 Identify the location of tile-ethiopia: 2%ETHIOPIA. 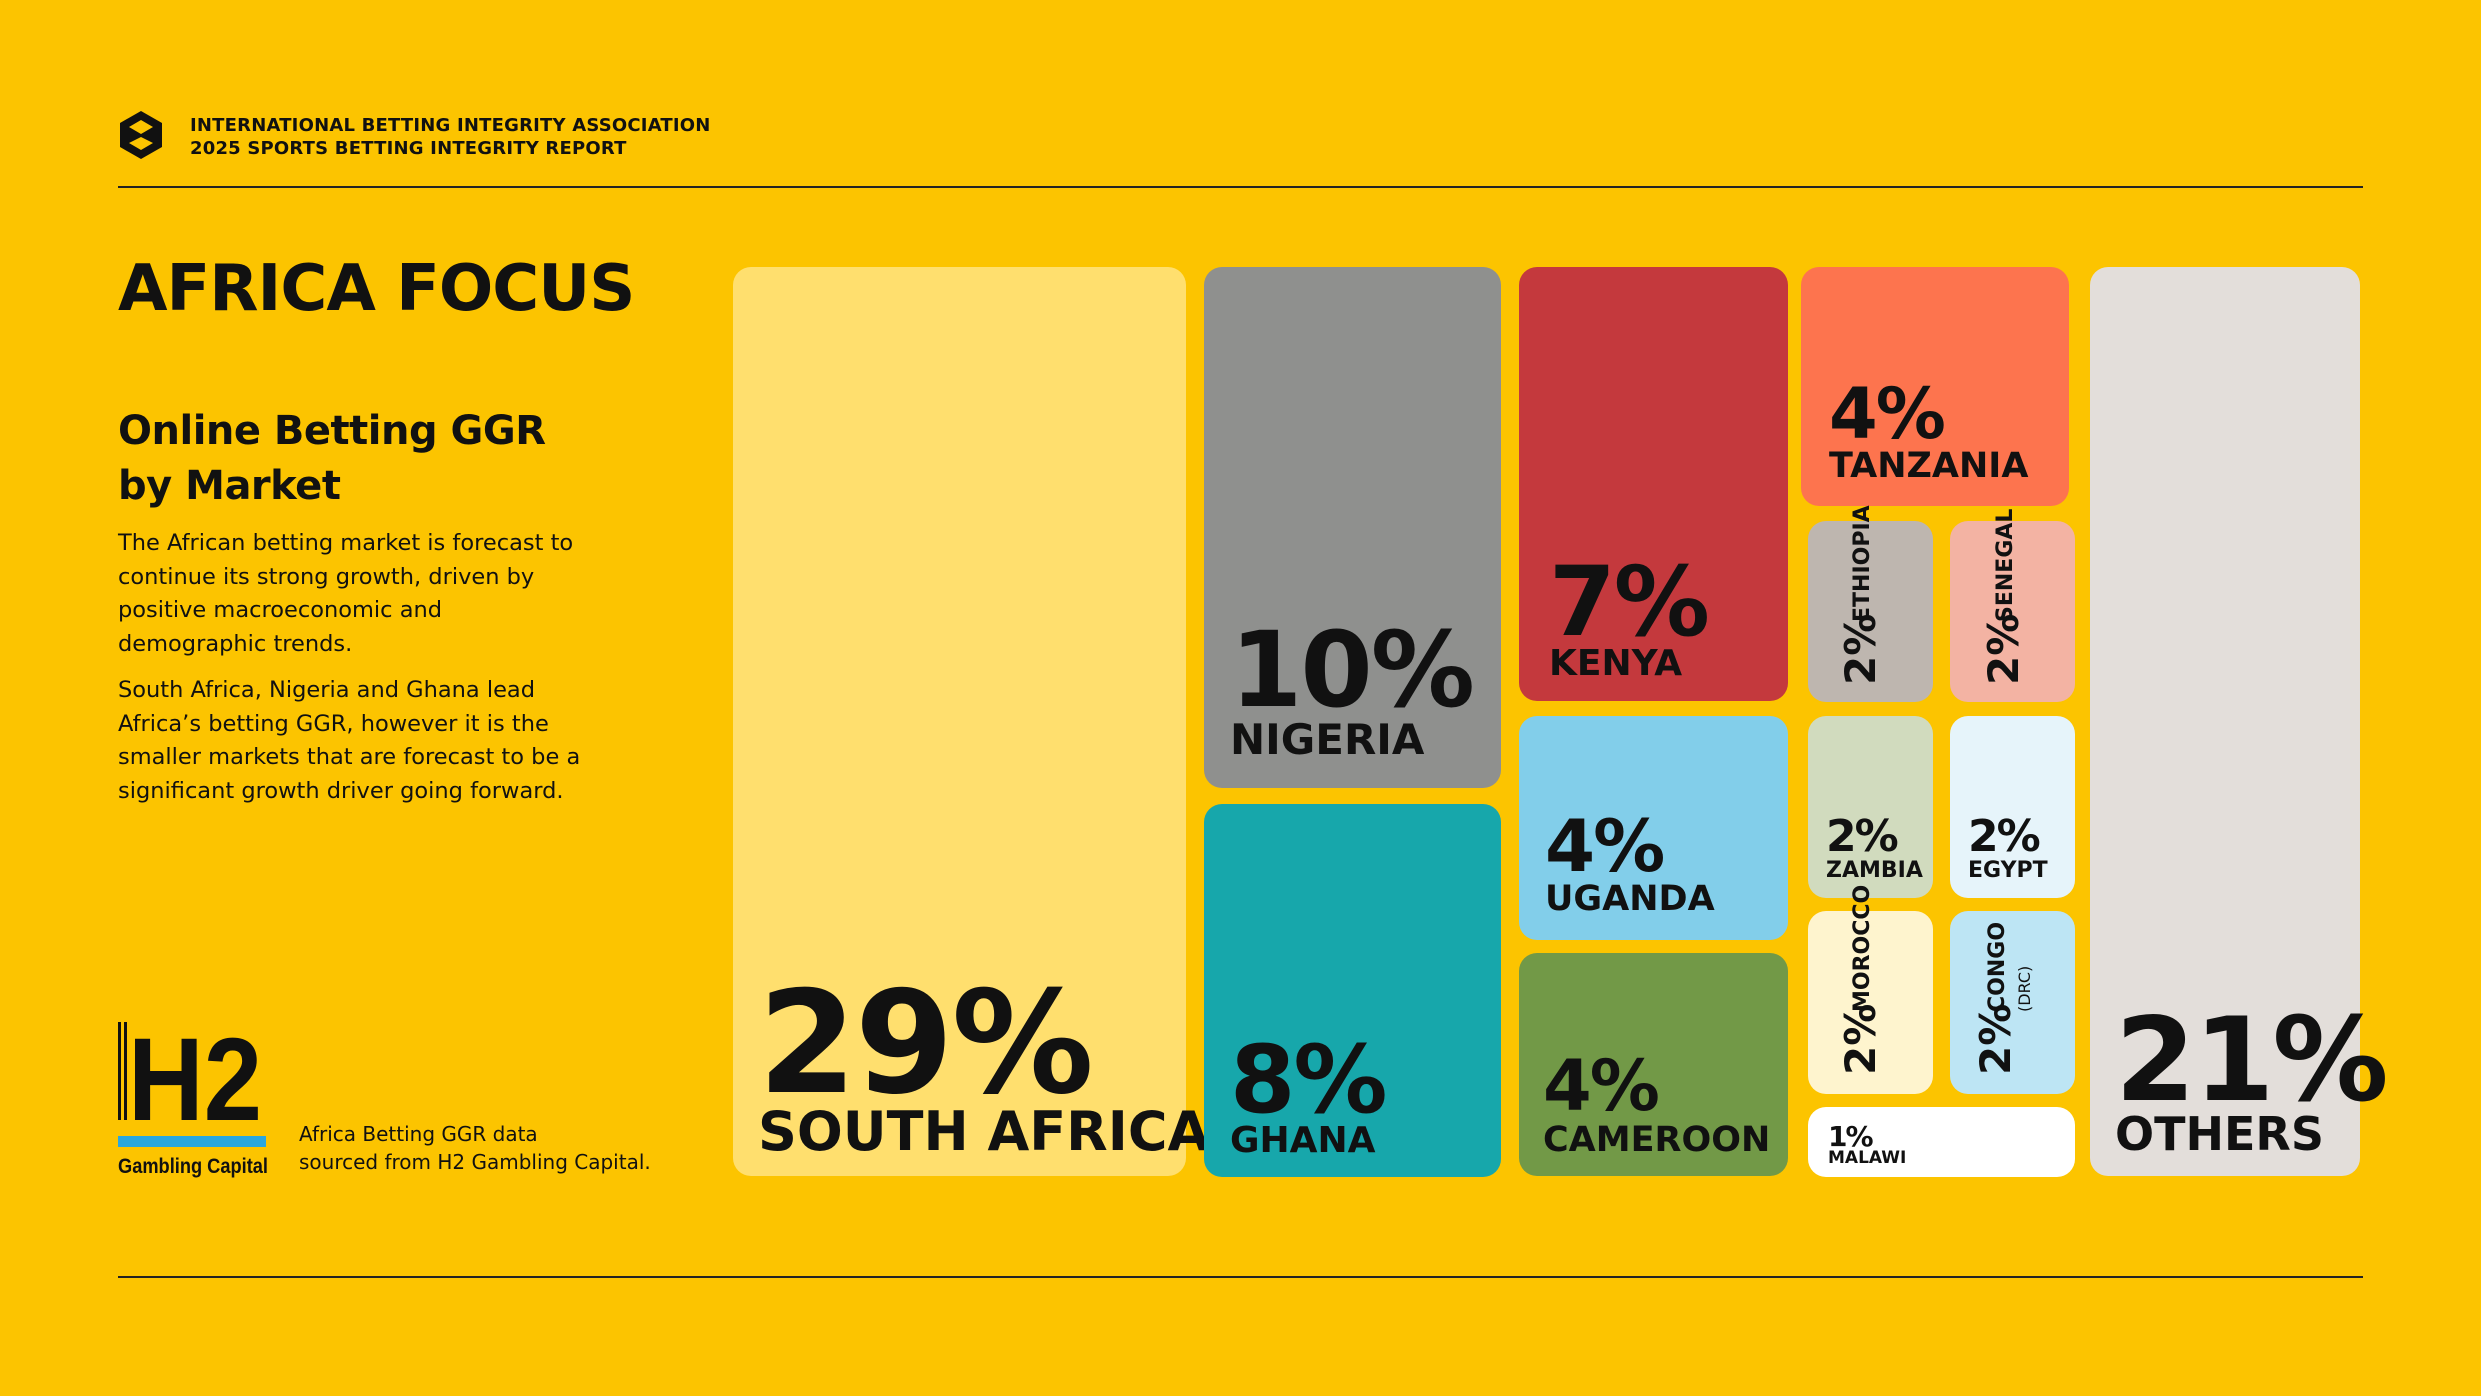
(1870, 603).